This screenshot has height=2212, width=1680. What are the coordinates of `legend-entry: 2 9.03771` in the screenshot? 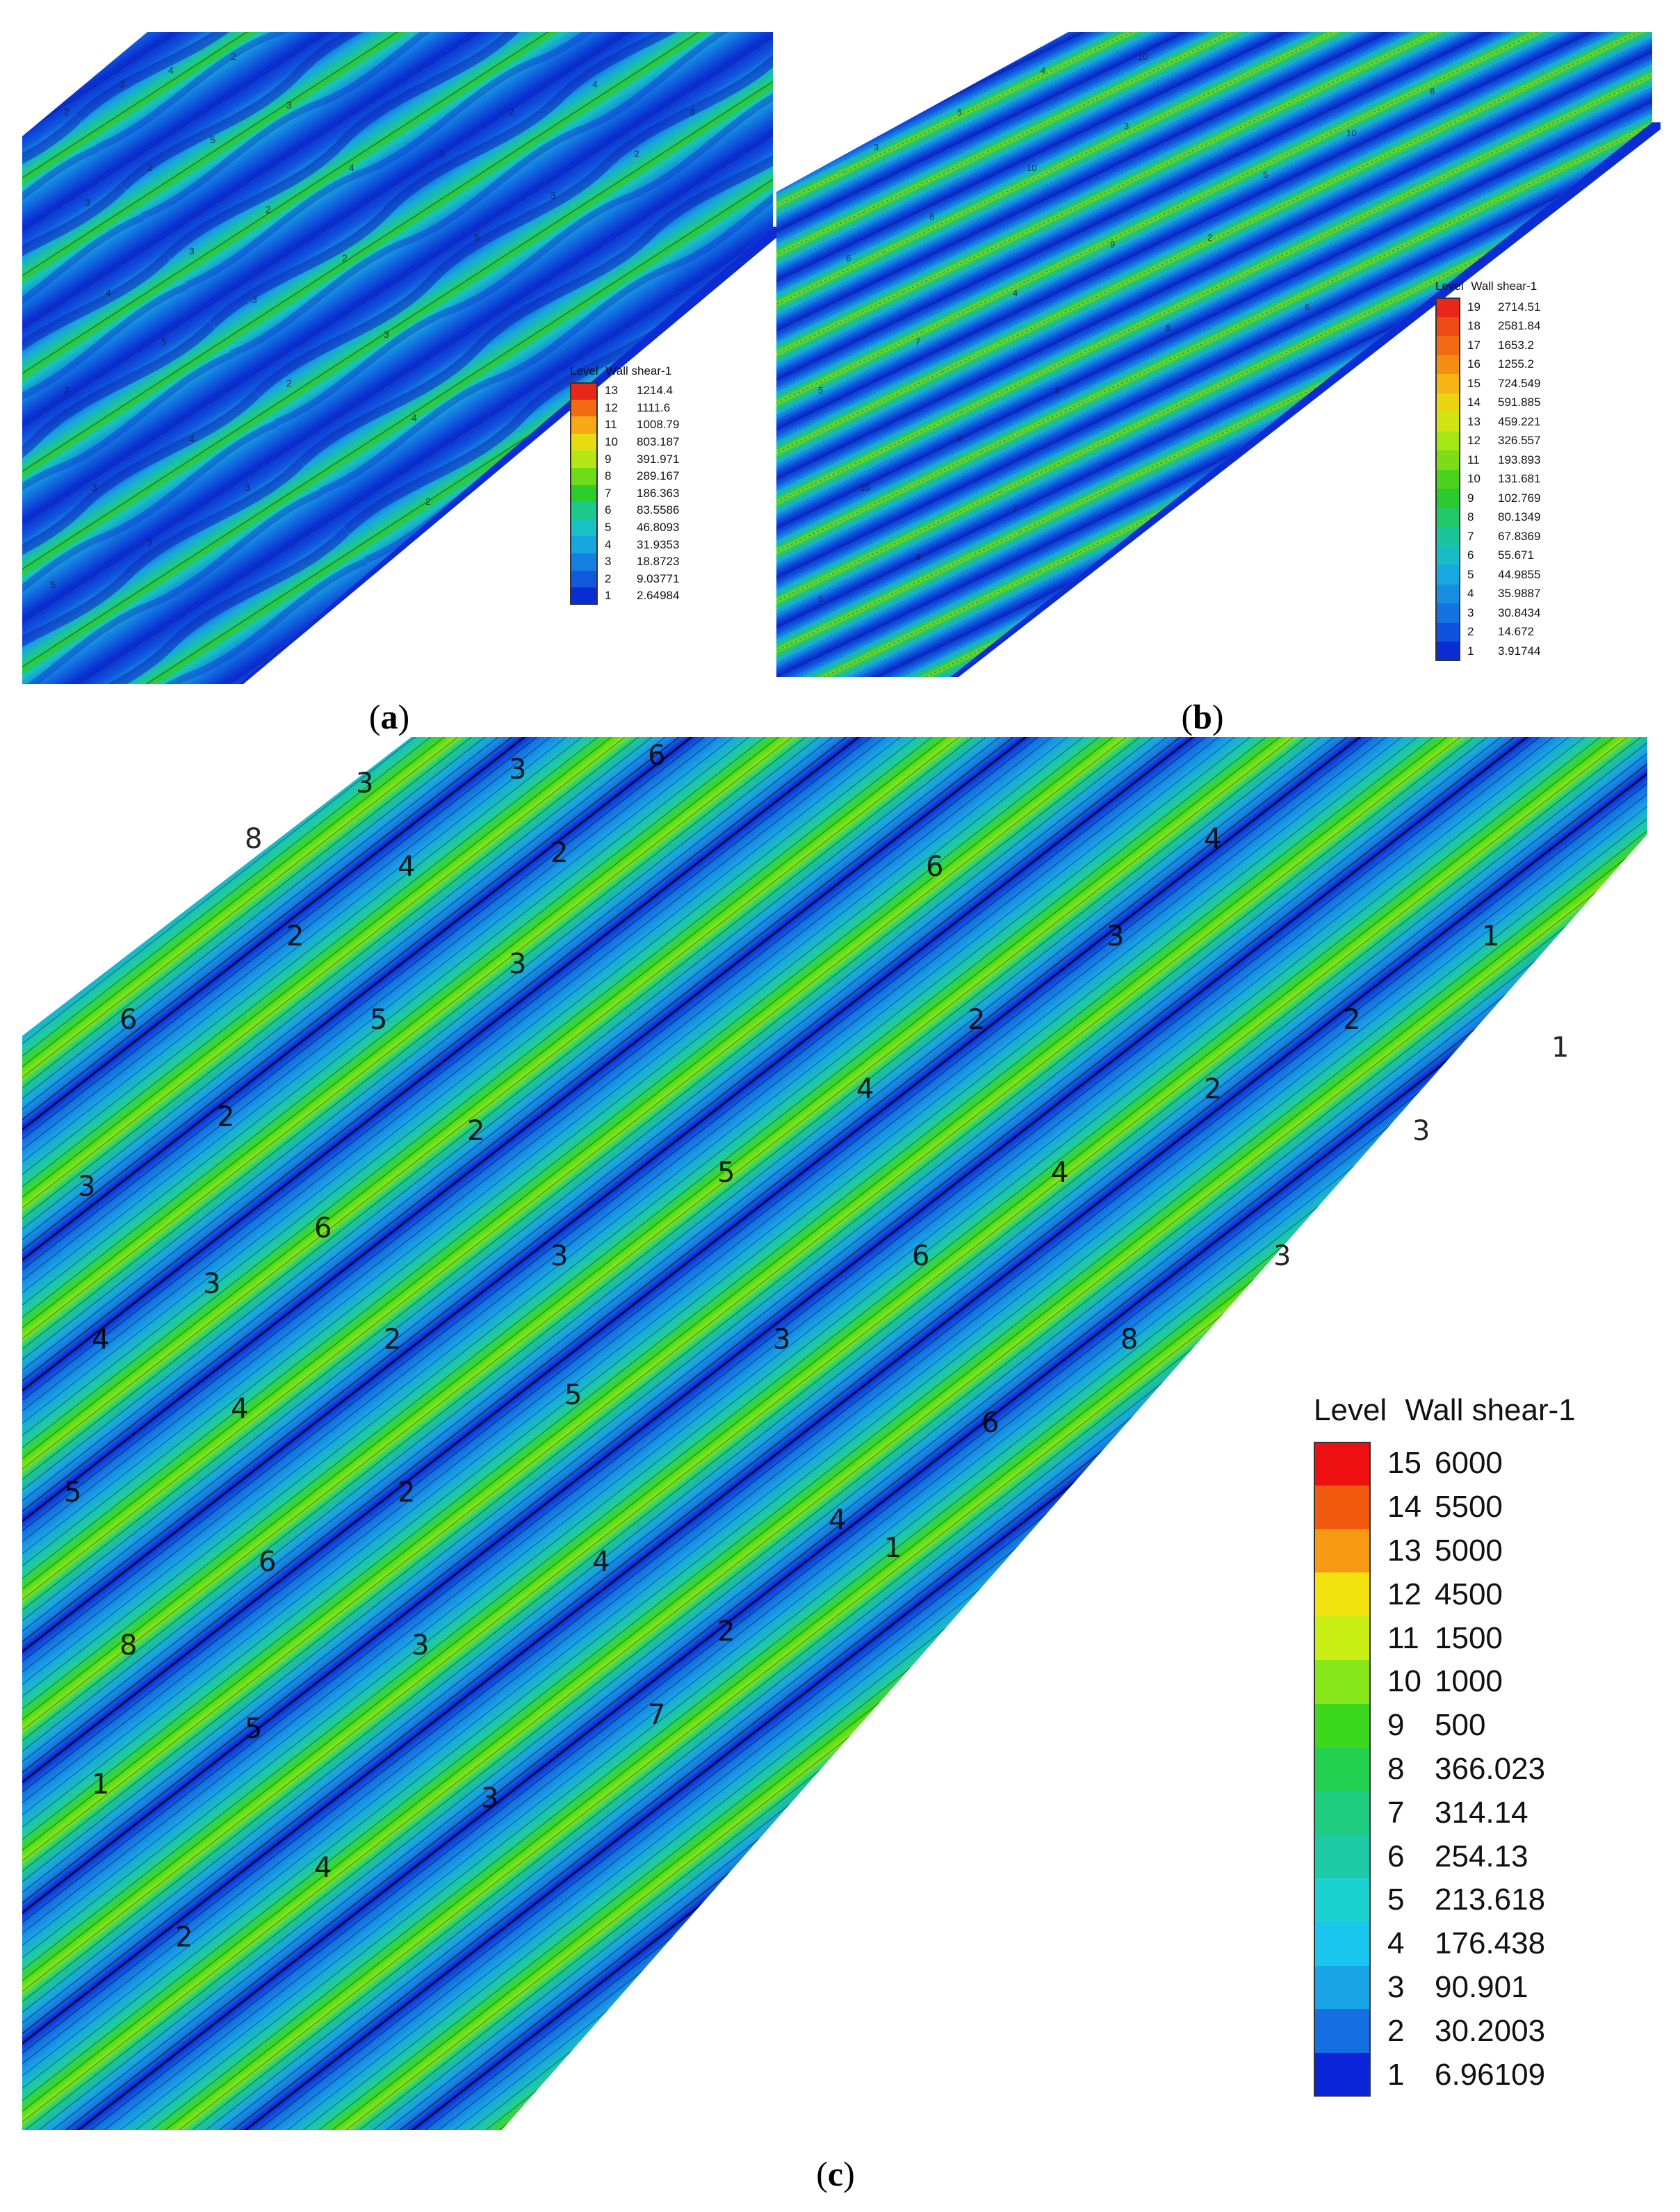 It's located at (625, 579).